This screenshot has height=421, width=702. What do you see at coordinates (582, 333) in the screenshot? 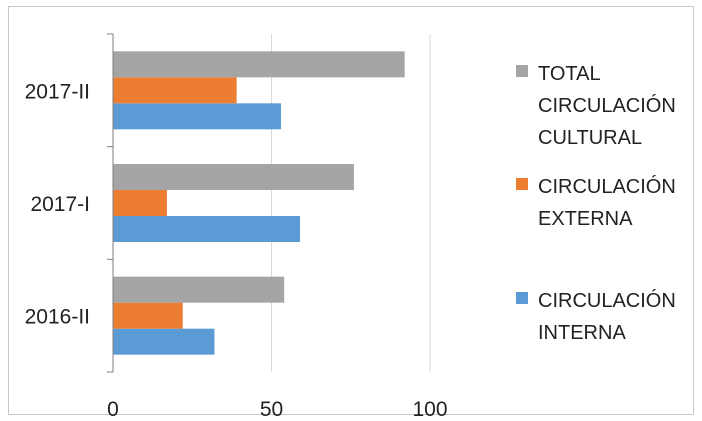
I see `legend-label: INTERNA` at bounding box center [582, 333].